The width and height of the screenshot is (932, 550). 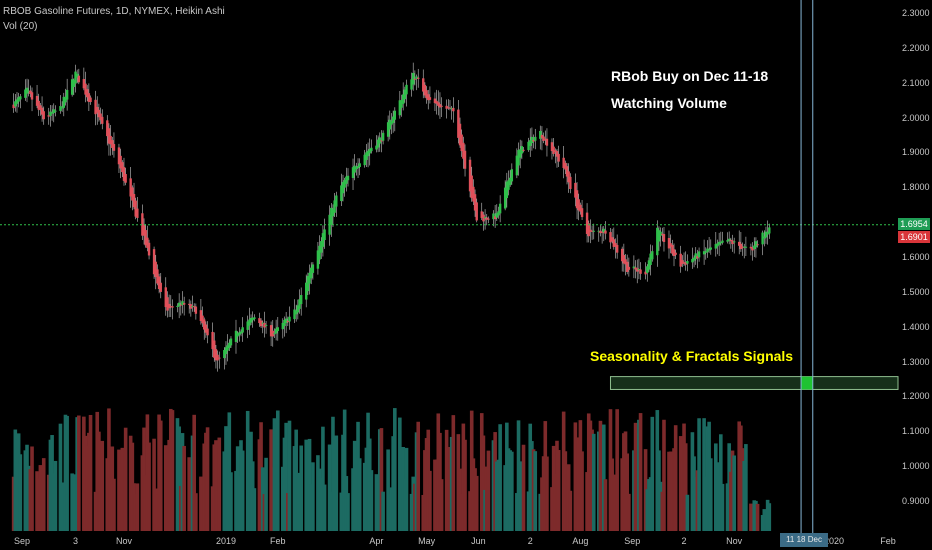 What do you see at coordinates (692, 356) in the screenshot?
I see `seasonality-label: Seasonality & Fractals Signals` at bounding box center [692, 356].